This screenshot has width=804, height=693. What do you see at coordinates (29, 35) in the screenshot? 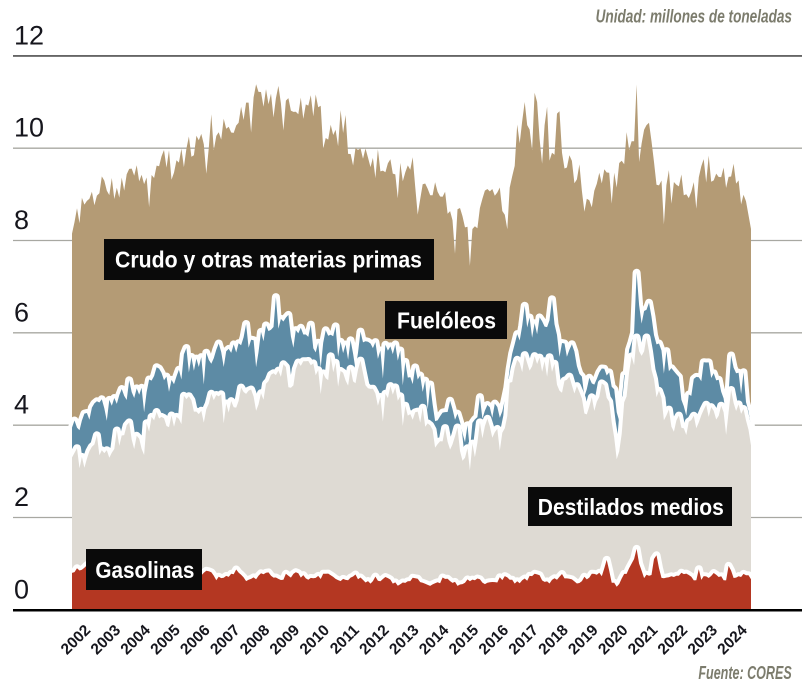
I see `svg-text: 12` at bounding box center [29, 35].